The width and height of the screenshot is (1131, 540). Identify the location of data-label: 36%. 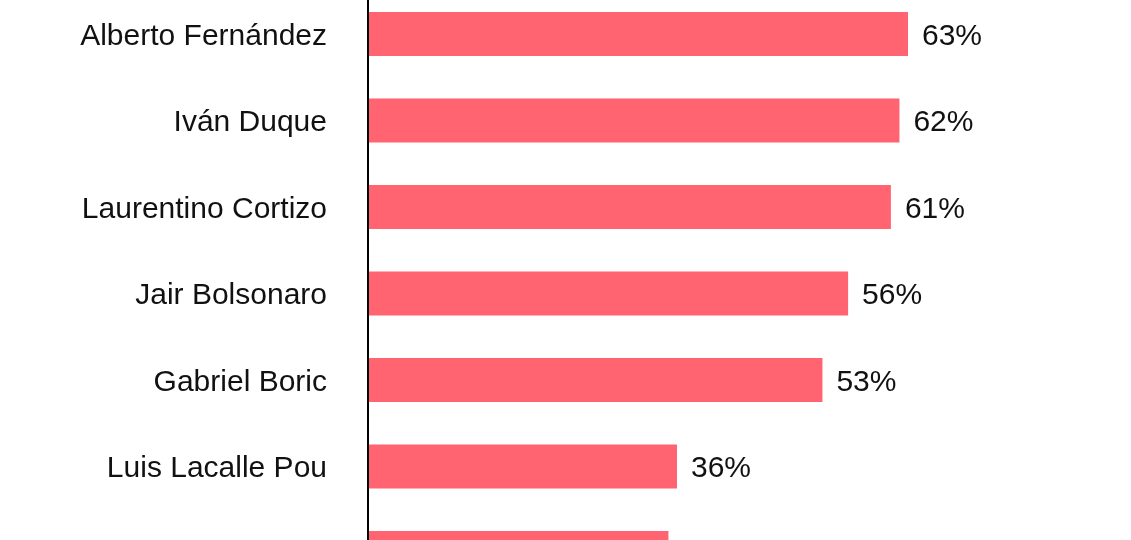
(721, 466).